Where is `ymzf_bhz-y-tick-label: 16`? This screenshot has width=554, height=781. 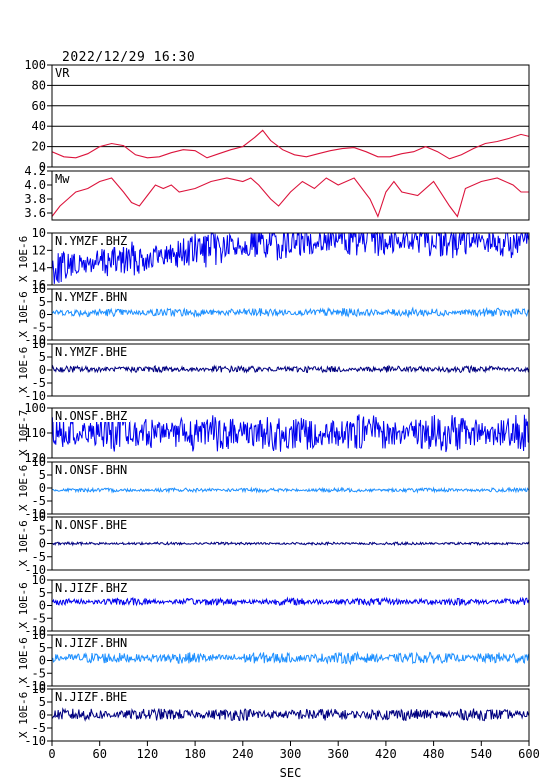 ymzf_bhz-y-tick-label: 16 is located at coordinates (39, 285).